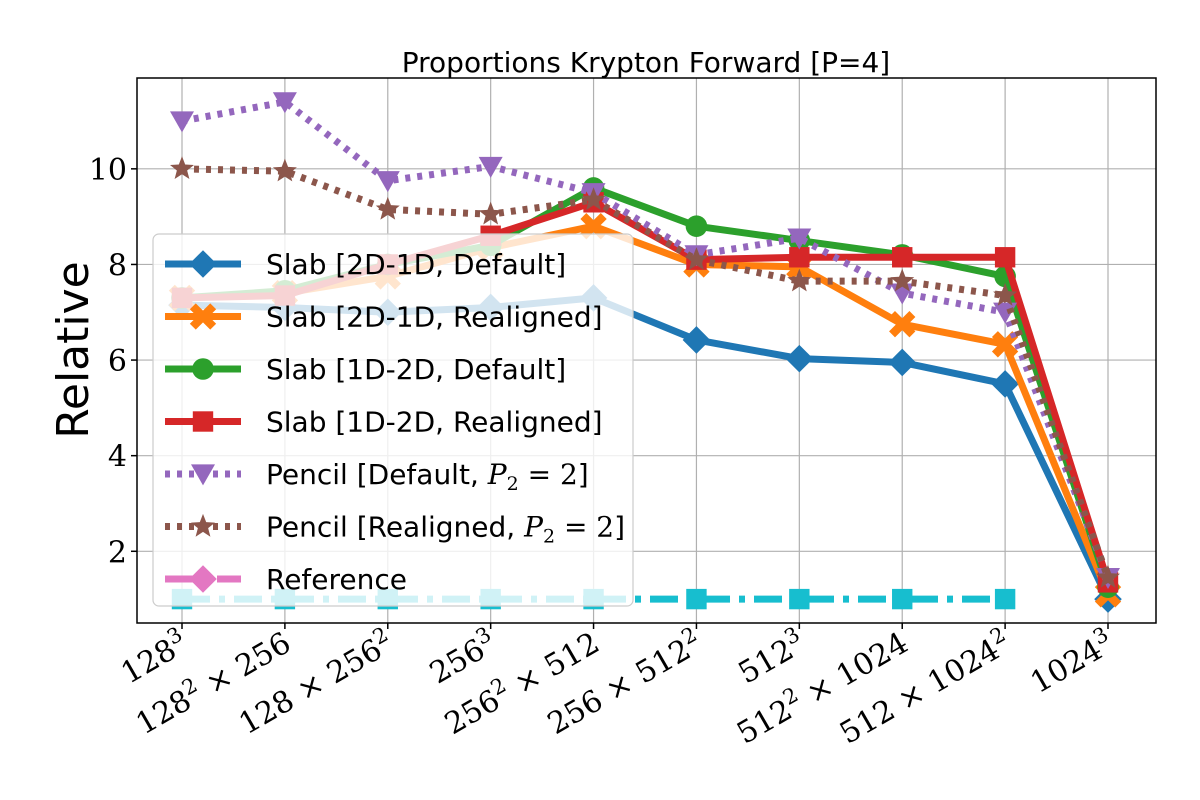  What do you see at coordinates (416, 369) in the screenshot?
I see `legend-label: Slab [1D-2D, Default]` at bounding box center [416, 369].